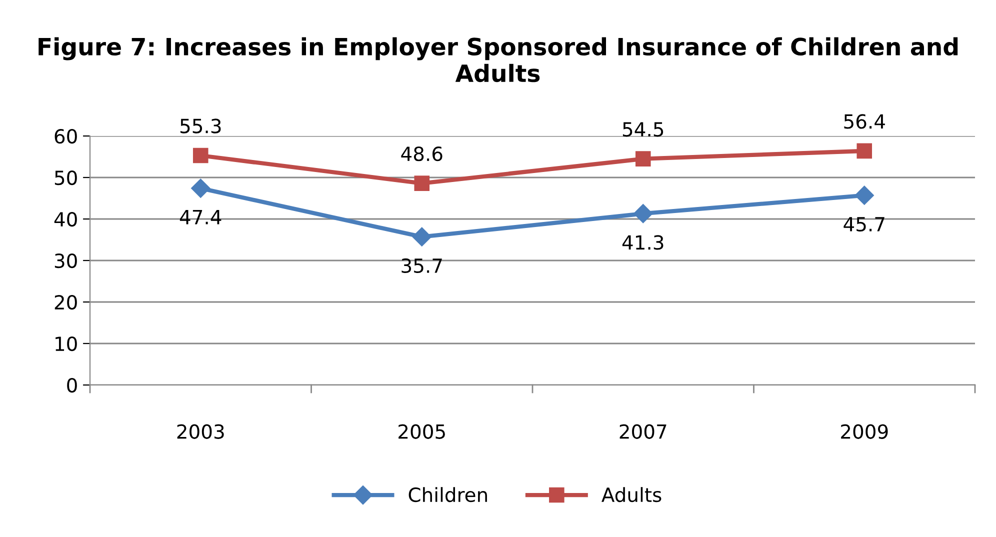 This screenshot has width=996, height=537. Describe the element at coordinates (864, 224) in the screenshot. I see `data-label: 45.7` at that location.